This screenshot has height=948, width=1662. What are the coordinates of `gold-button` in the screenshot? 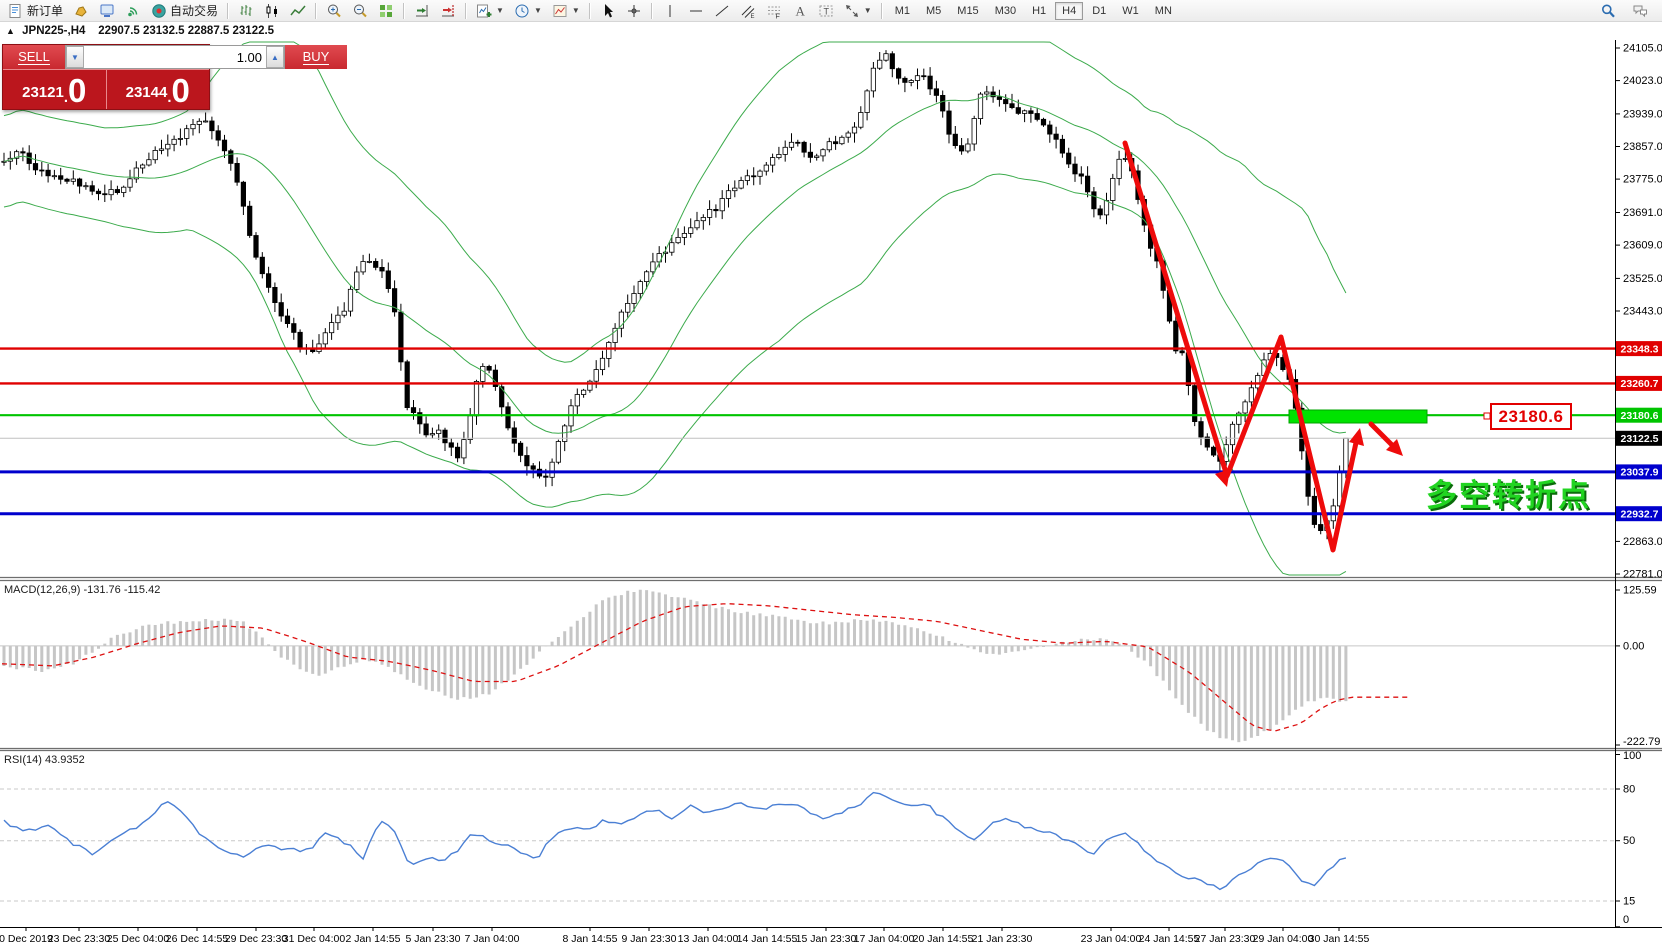 It's located at (81, 11).